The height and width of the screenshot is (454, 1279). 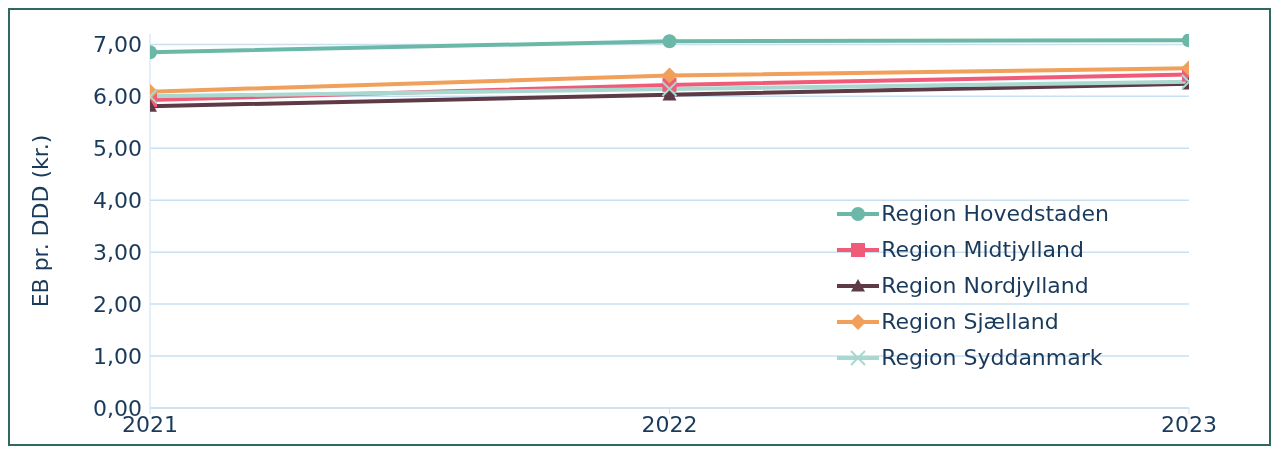 I want to click on legend-label: Region Sjælland, so click(x=970, y=321).